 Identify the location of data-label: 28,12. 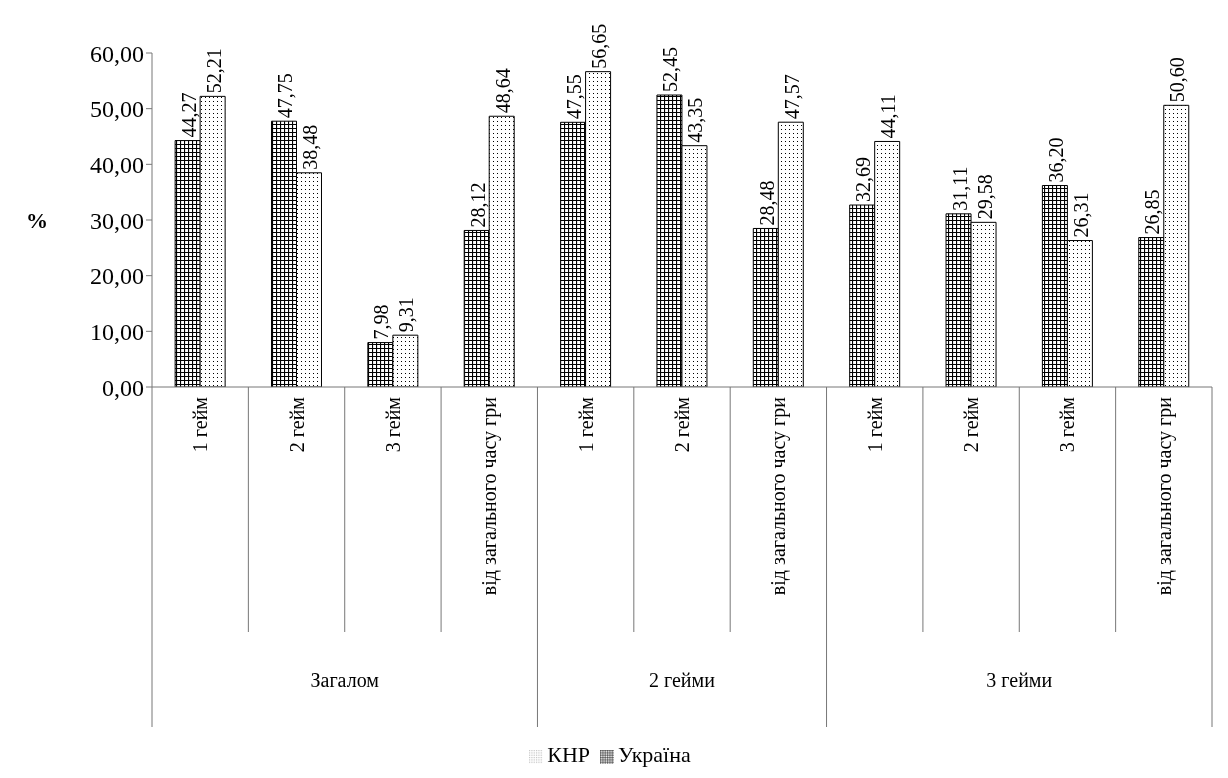
(477, 205).